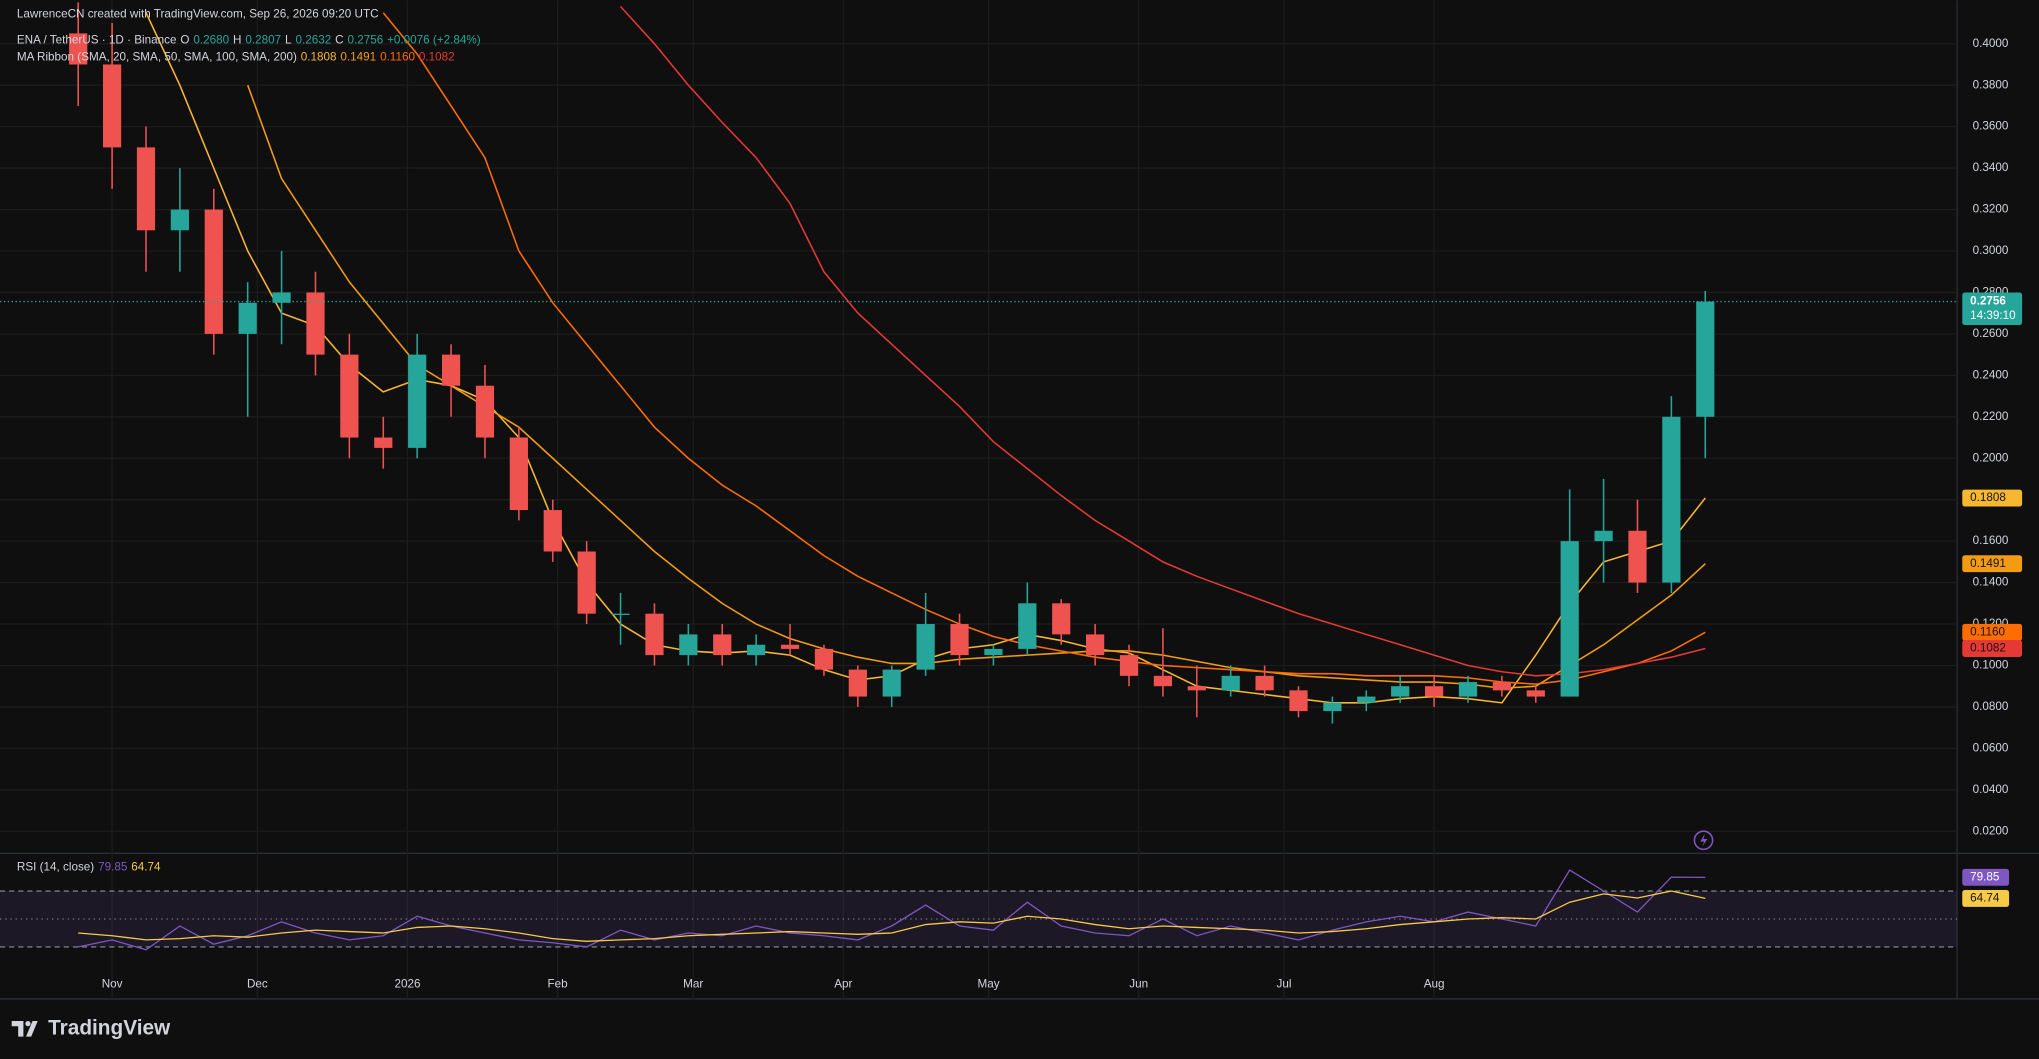 This screenshot has width=2039, height=1059. I want to click on y-tick-label: 0.0600, so click(1991, 747).